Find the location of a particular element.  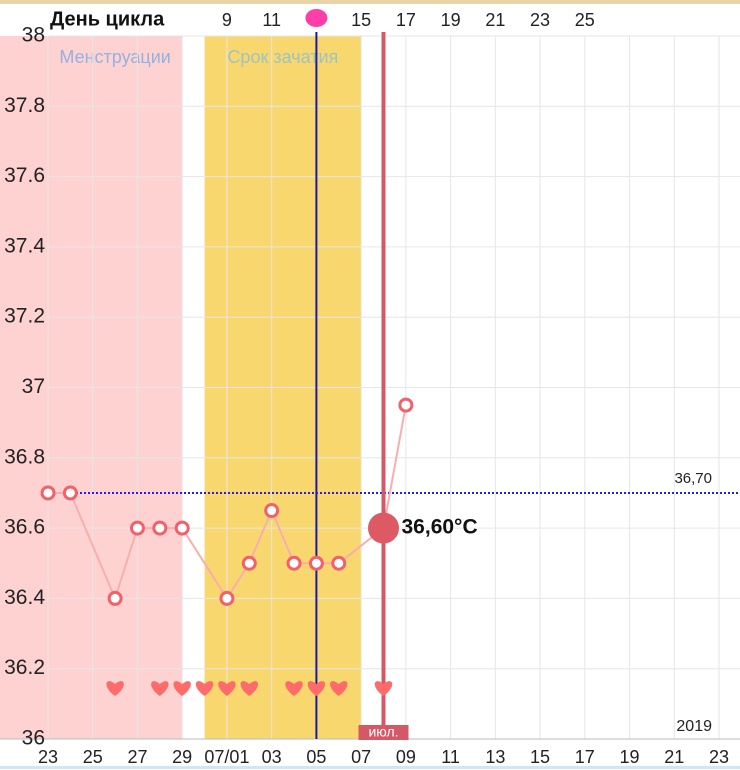

selected-month-label: июл. is located at coordinates (383, 732).